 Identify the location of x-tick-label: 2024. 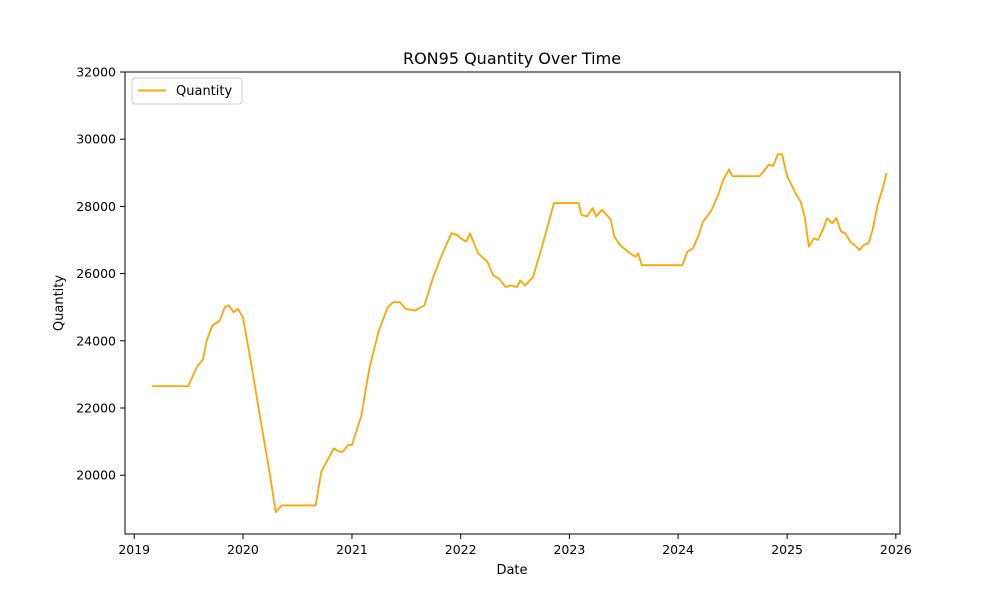
(678, 549).